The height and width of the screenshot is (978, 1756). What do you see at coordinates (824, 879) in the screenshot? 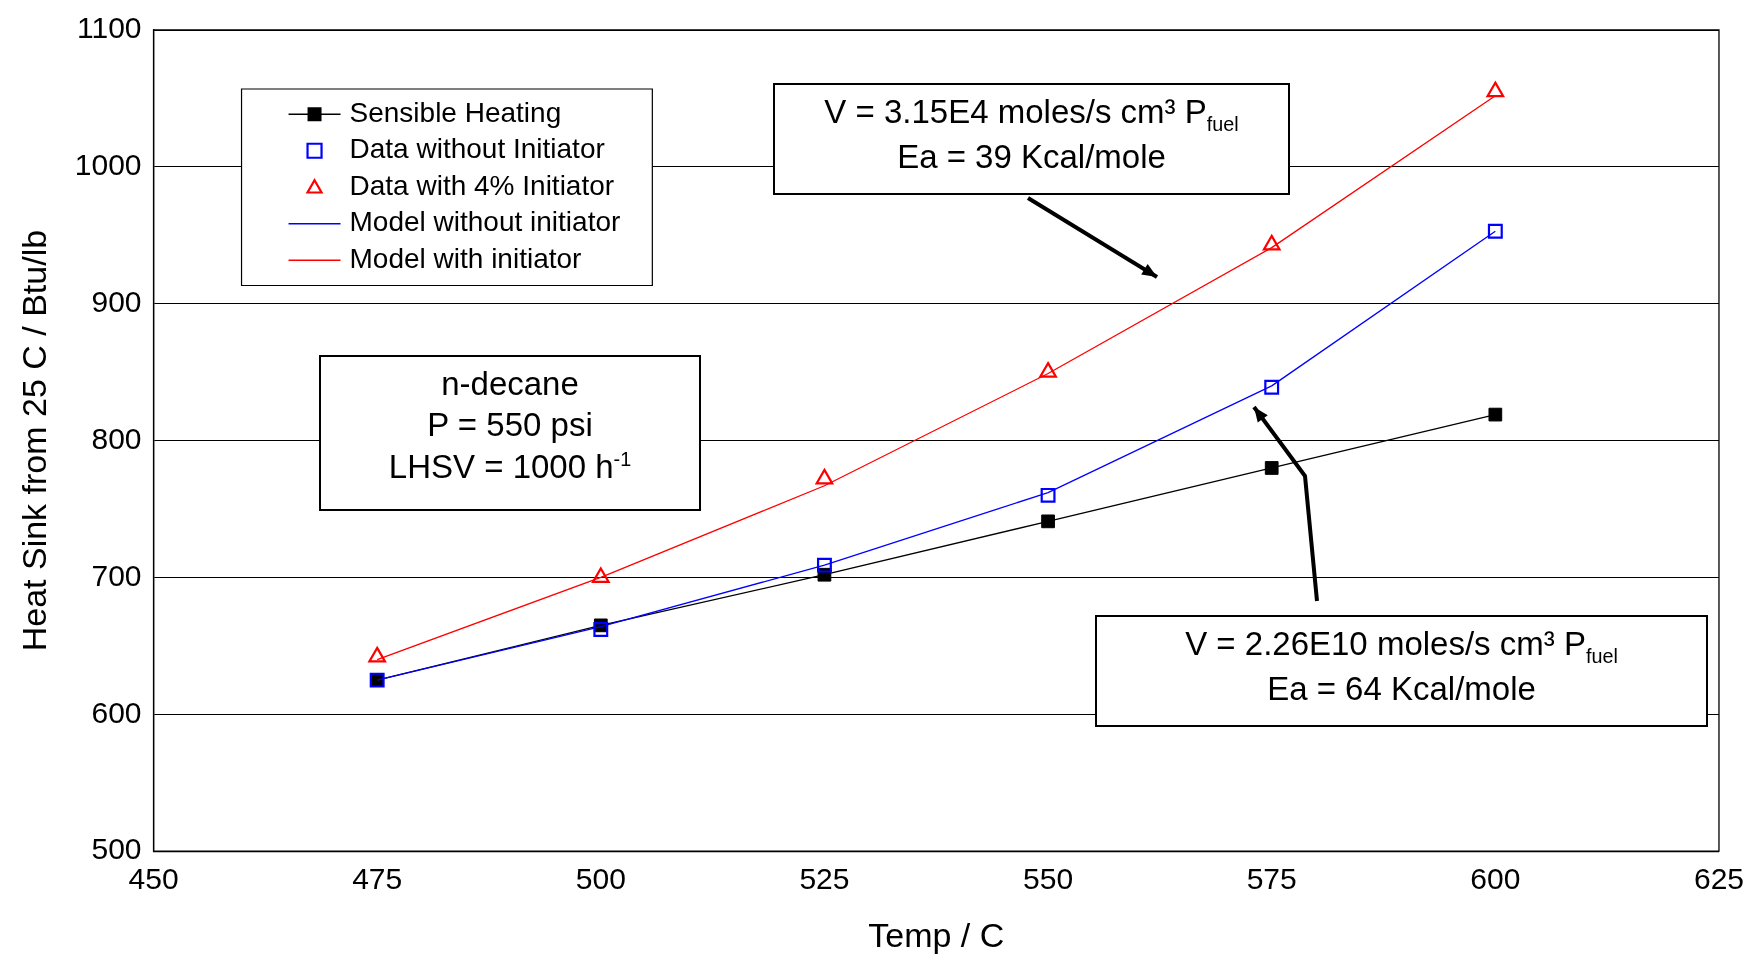
I see `x-tick-label: 525` at bounding box center [824, 879].